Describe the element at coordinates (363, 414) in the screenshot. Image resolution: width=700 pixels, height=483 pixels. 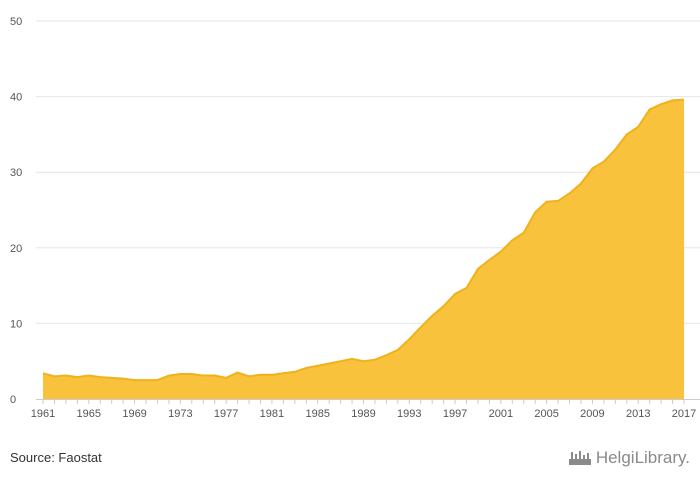
I see `x-tick-label-1989: 1989` at that location.